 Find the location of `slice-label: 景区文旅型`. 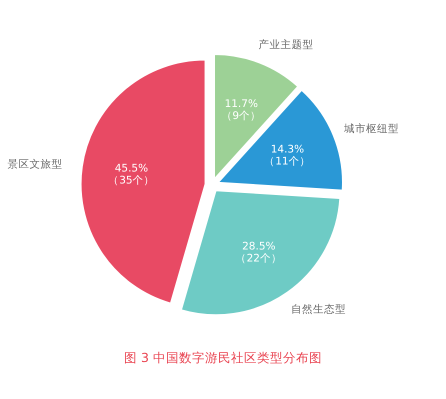

slice-label: 景区文旅型 is located at coordinates (35, 164).